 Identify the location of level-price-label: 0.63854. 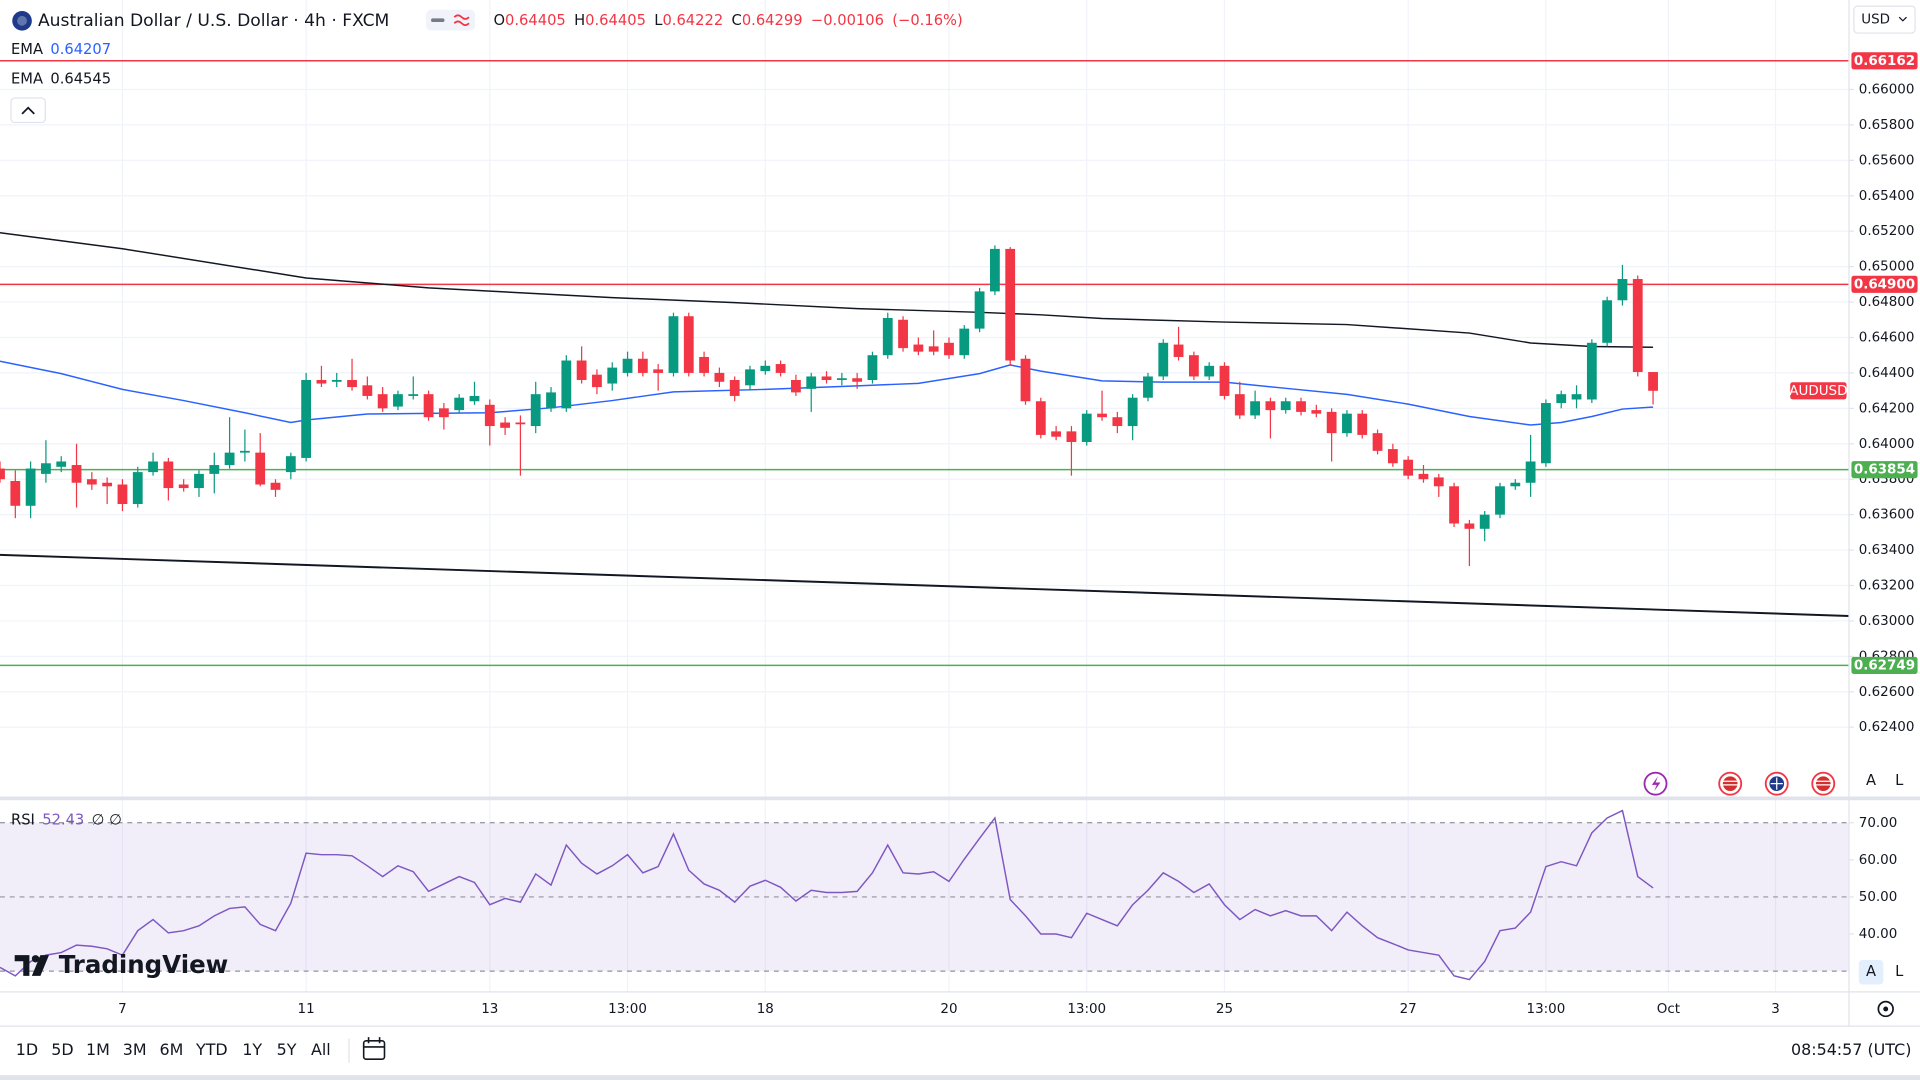
(1884, 470).